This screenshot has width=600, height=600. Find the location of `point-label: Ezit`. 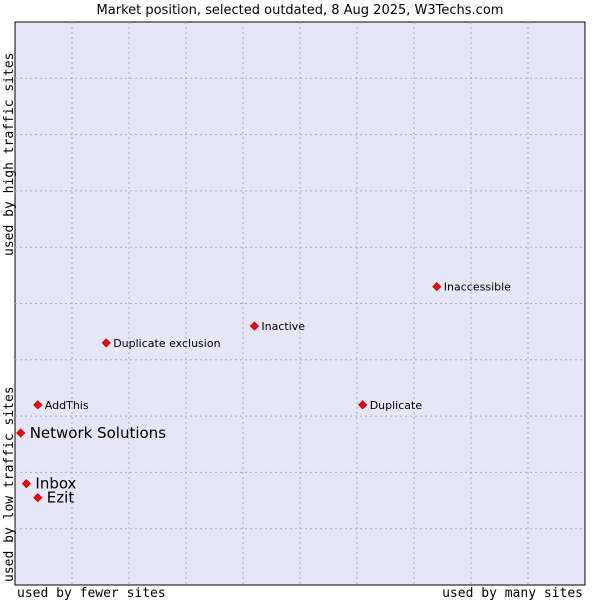

point-label: Ezit is located at coordinates (61, 498).